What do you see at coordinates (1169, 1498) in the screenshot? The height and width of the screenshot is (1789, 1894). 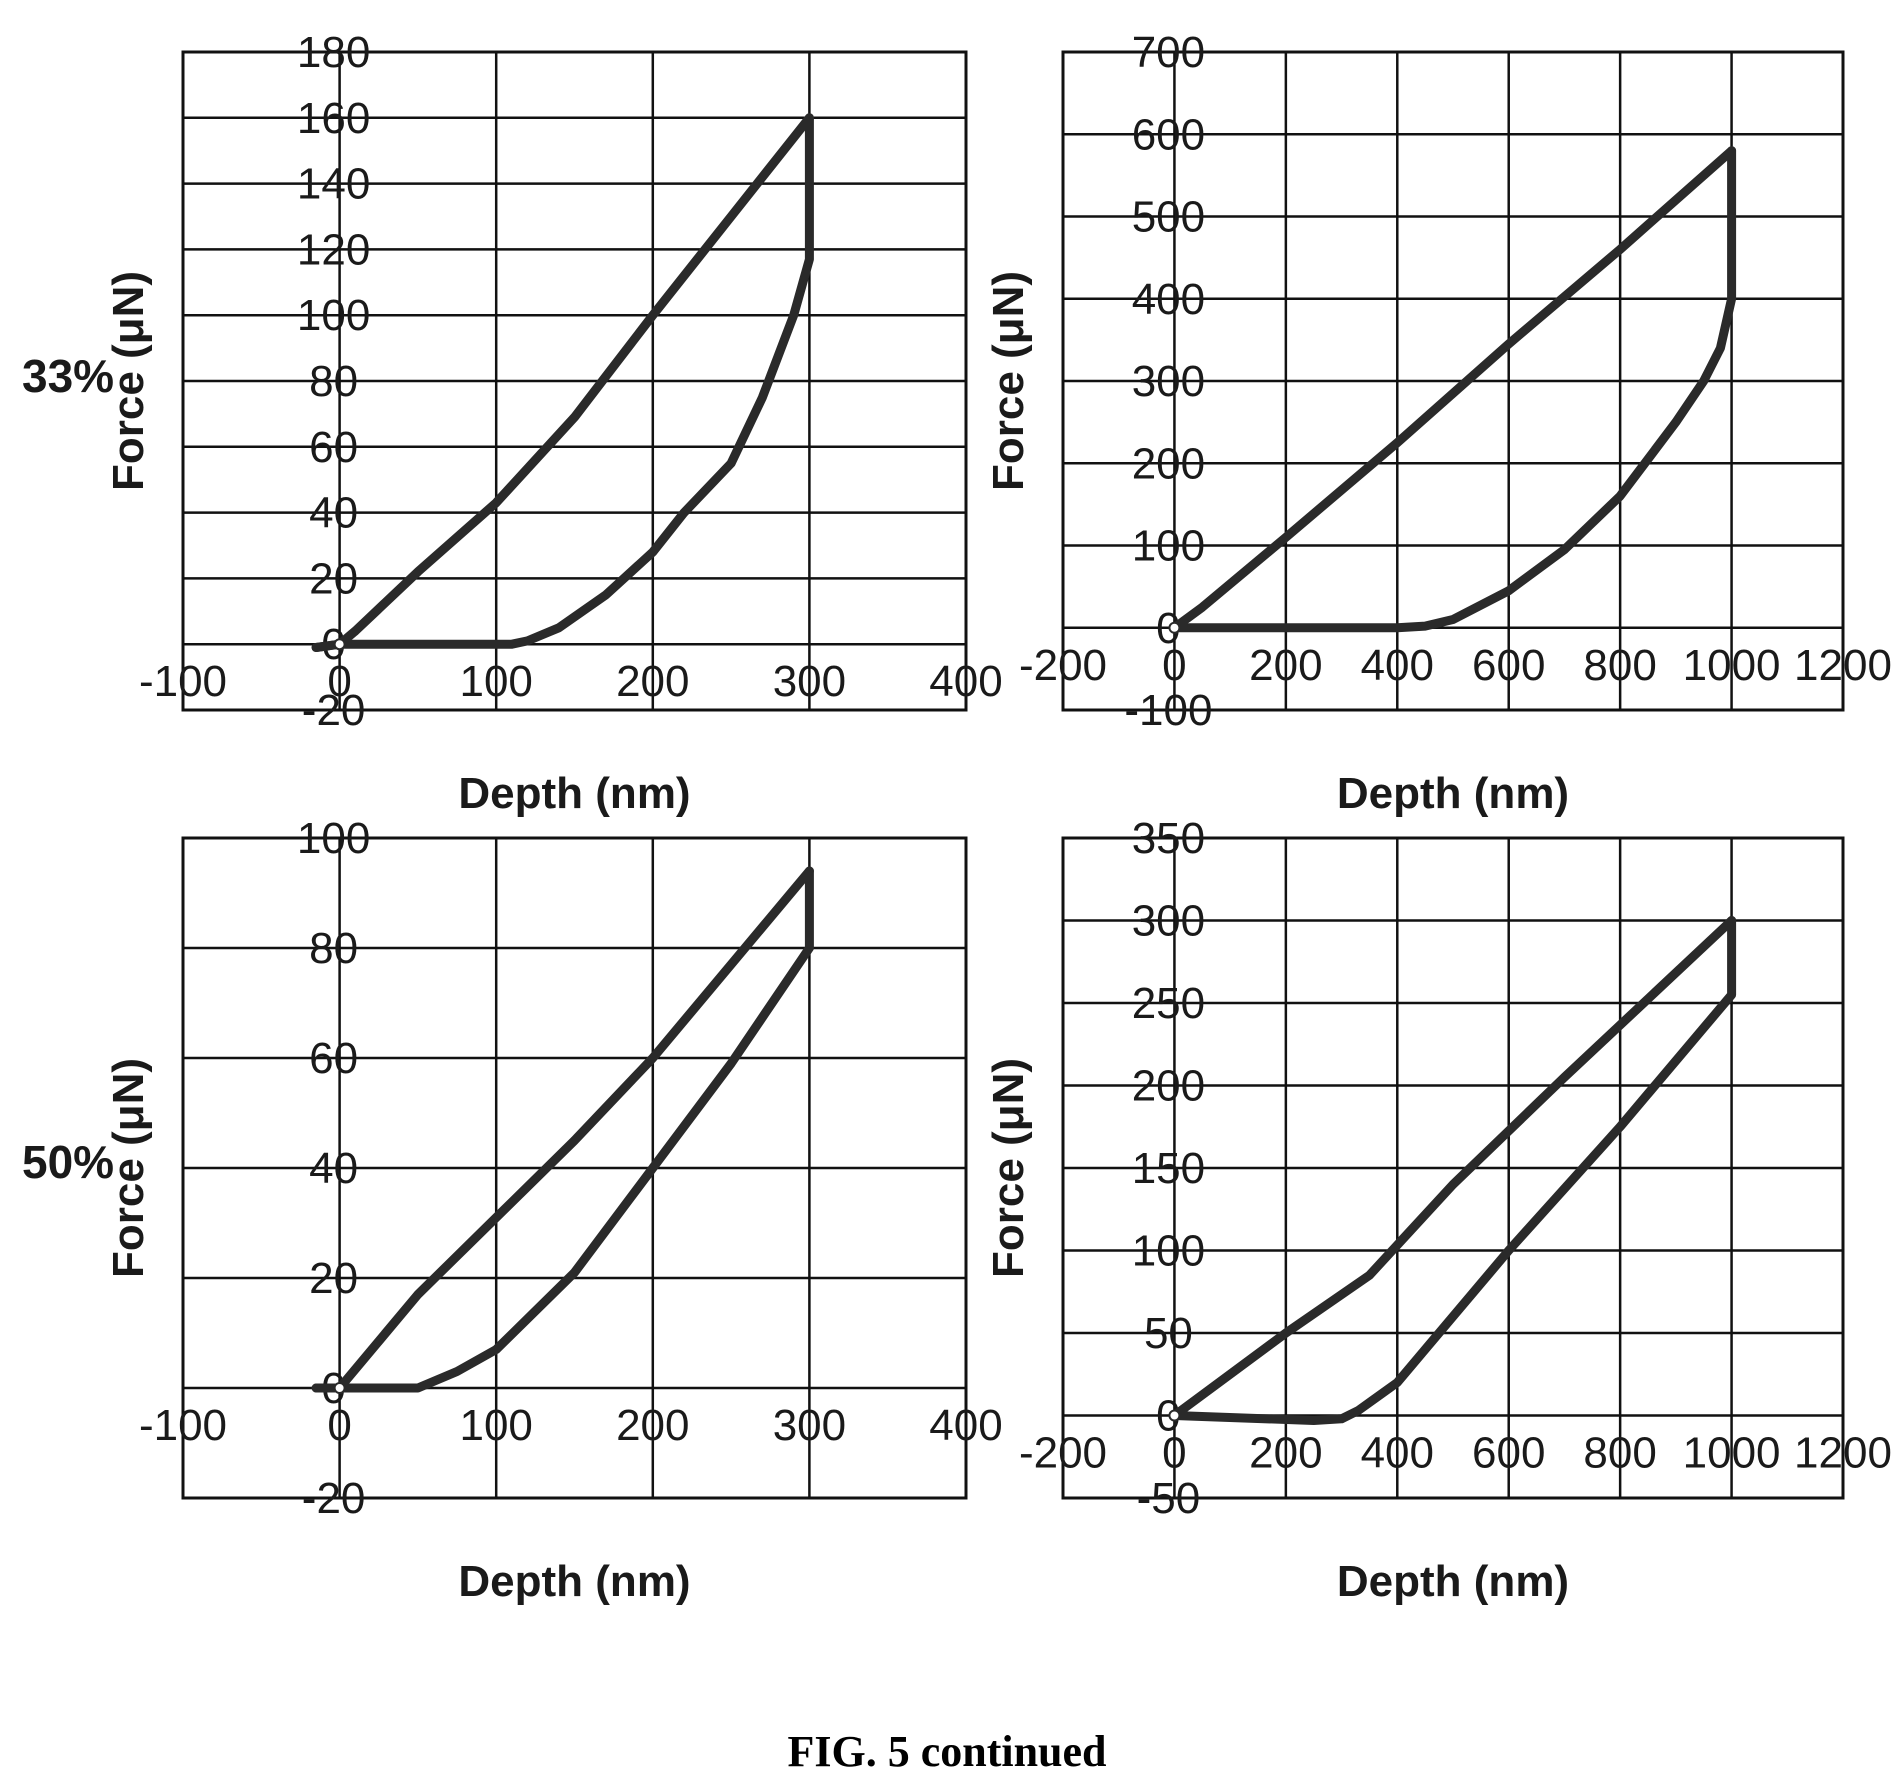 I see `y-tick-label: -50` at bounding box center [1169, 1498].